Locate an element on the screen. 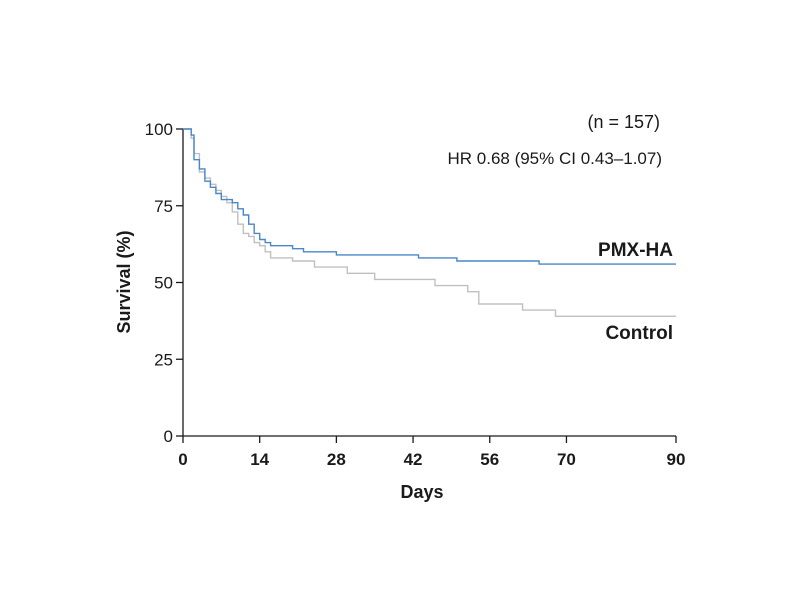 The image size is (800, 600). y-tick-label: 25 is located at coordinates (163, 359).